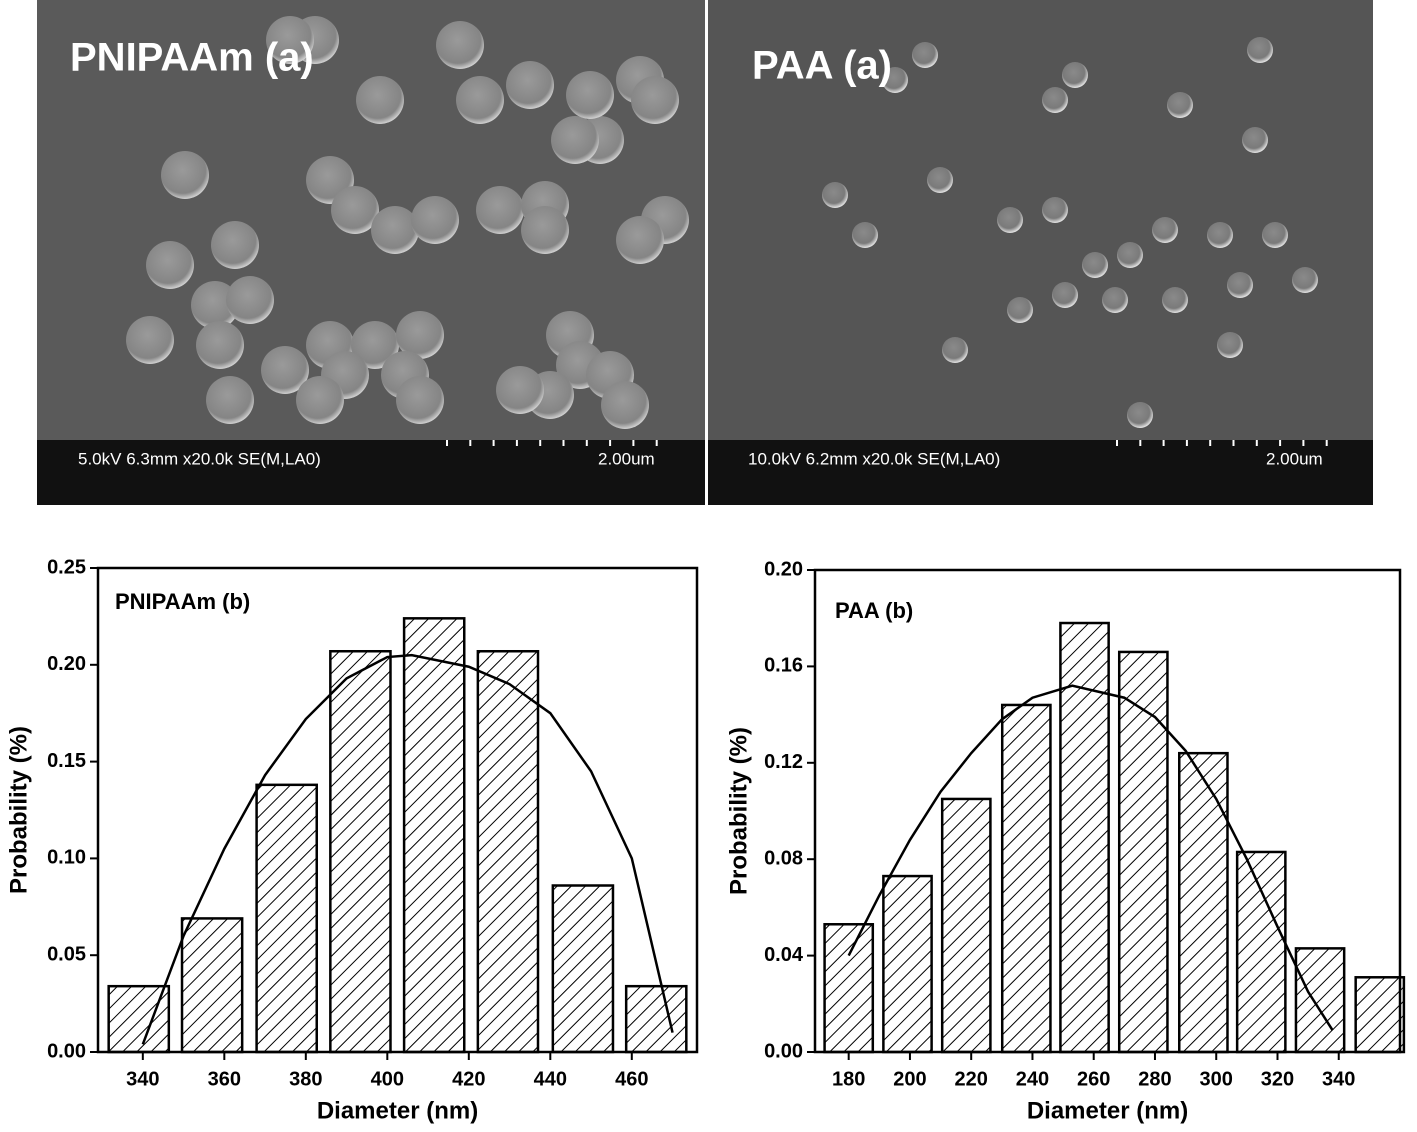 The width and height of the screenshot is (1417, 1132). Describe the element at coordinates (224, 1079) in the screenshot. I see `x-tick-label: 360` at that location.